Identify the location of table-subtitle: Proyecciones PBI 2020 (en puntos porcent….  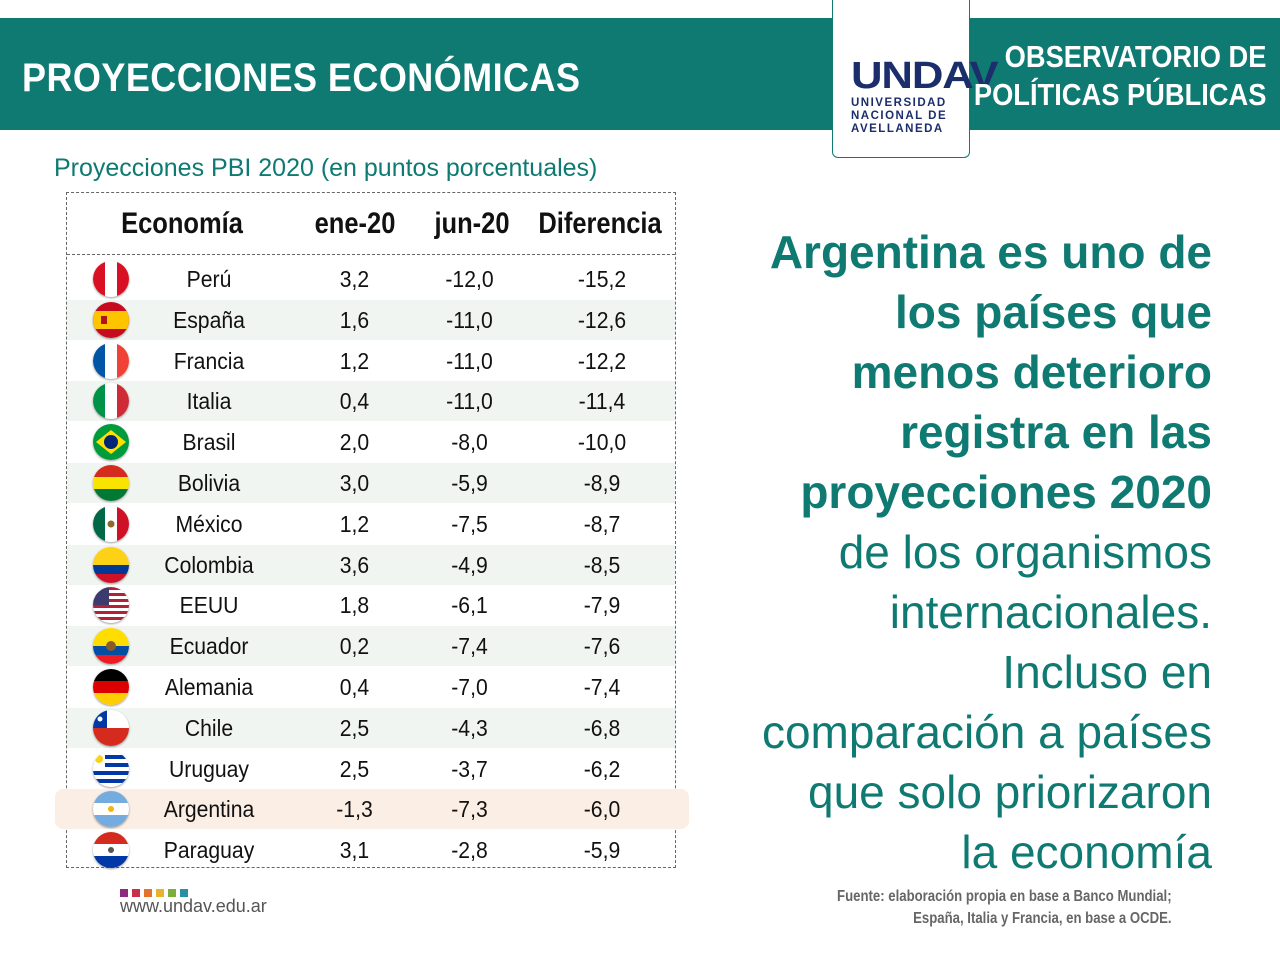
(326, 168).